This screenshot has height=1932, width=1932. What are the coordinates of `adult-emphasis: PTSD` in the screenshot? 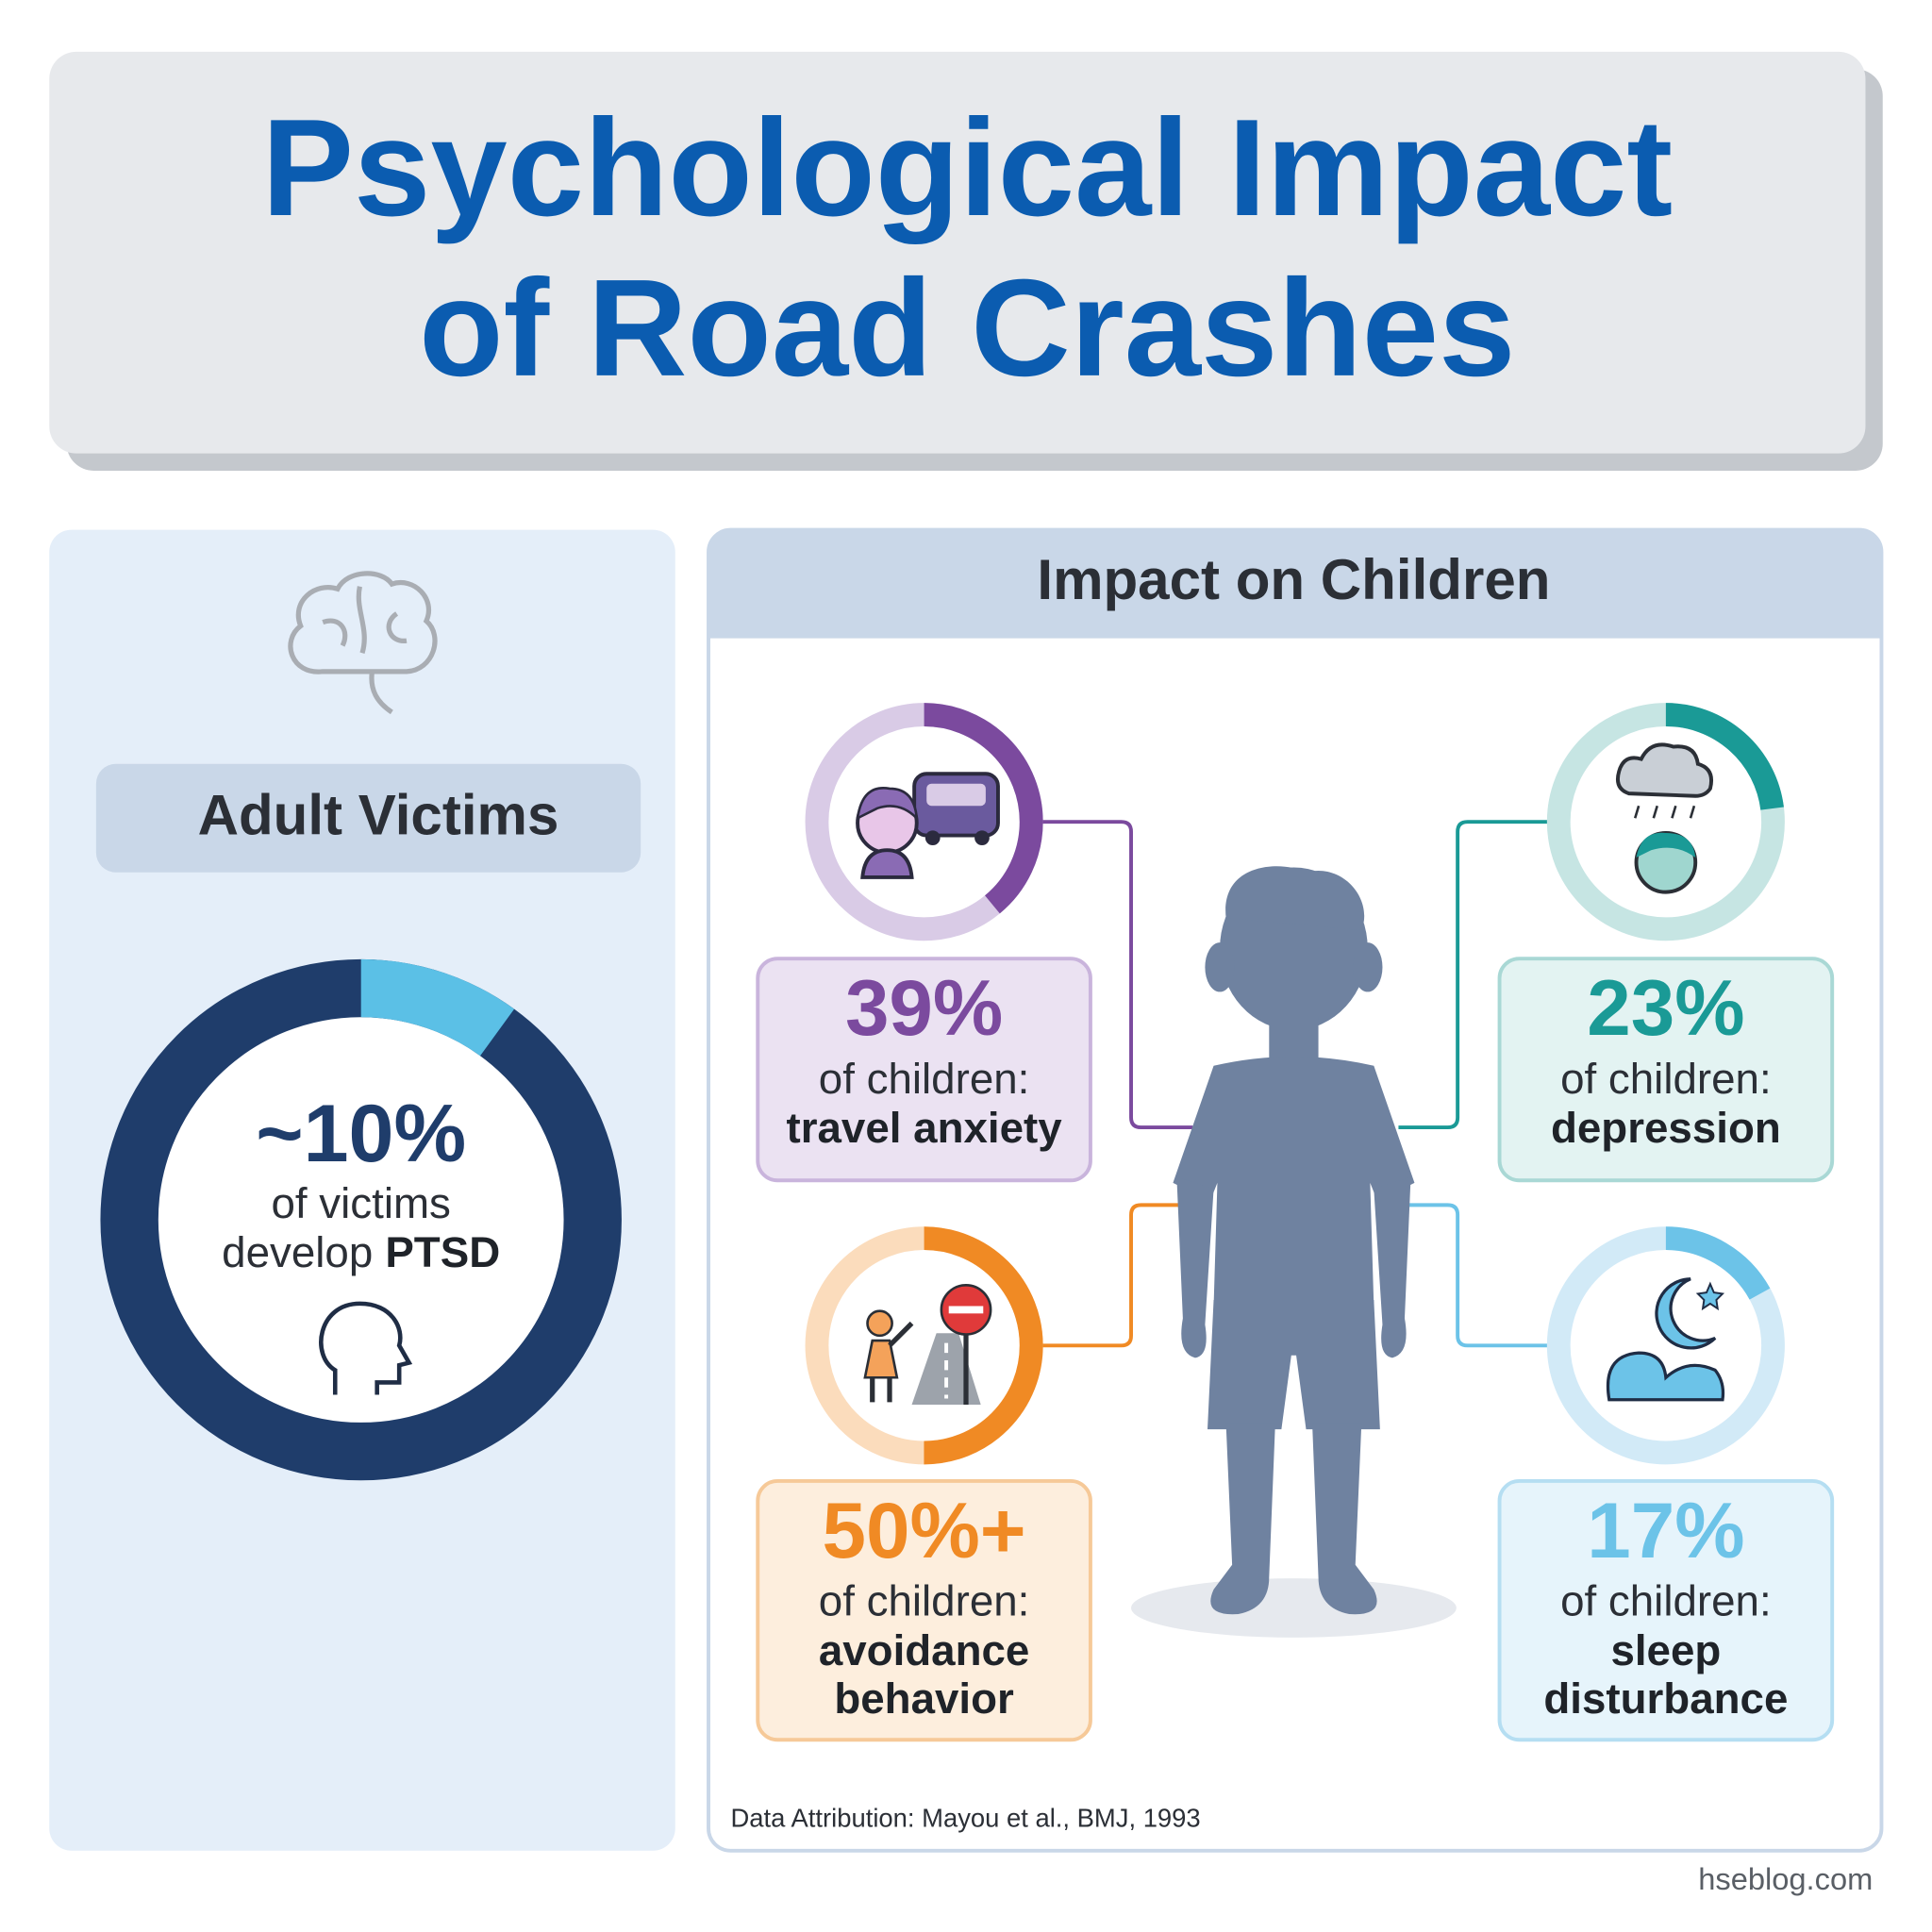 It's located at (443, 1252).